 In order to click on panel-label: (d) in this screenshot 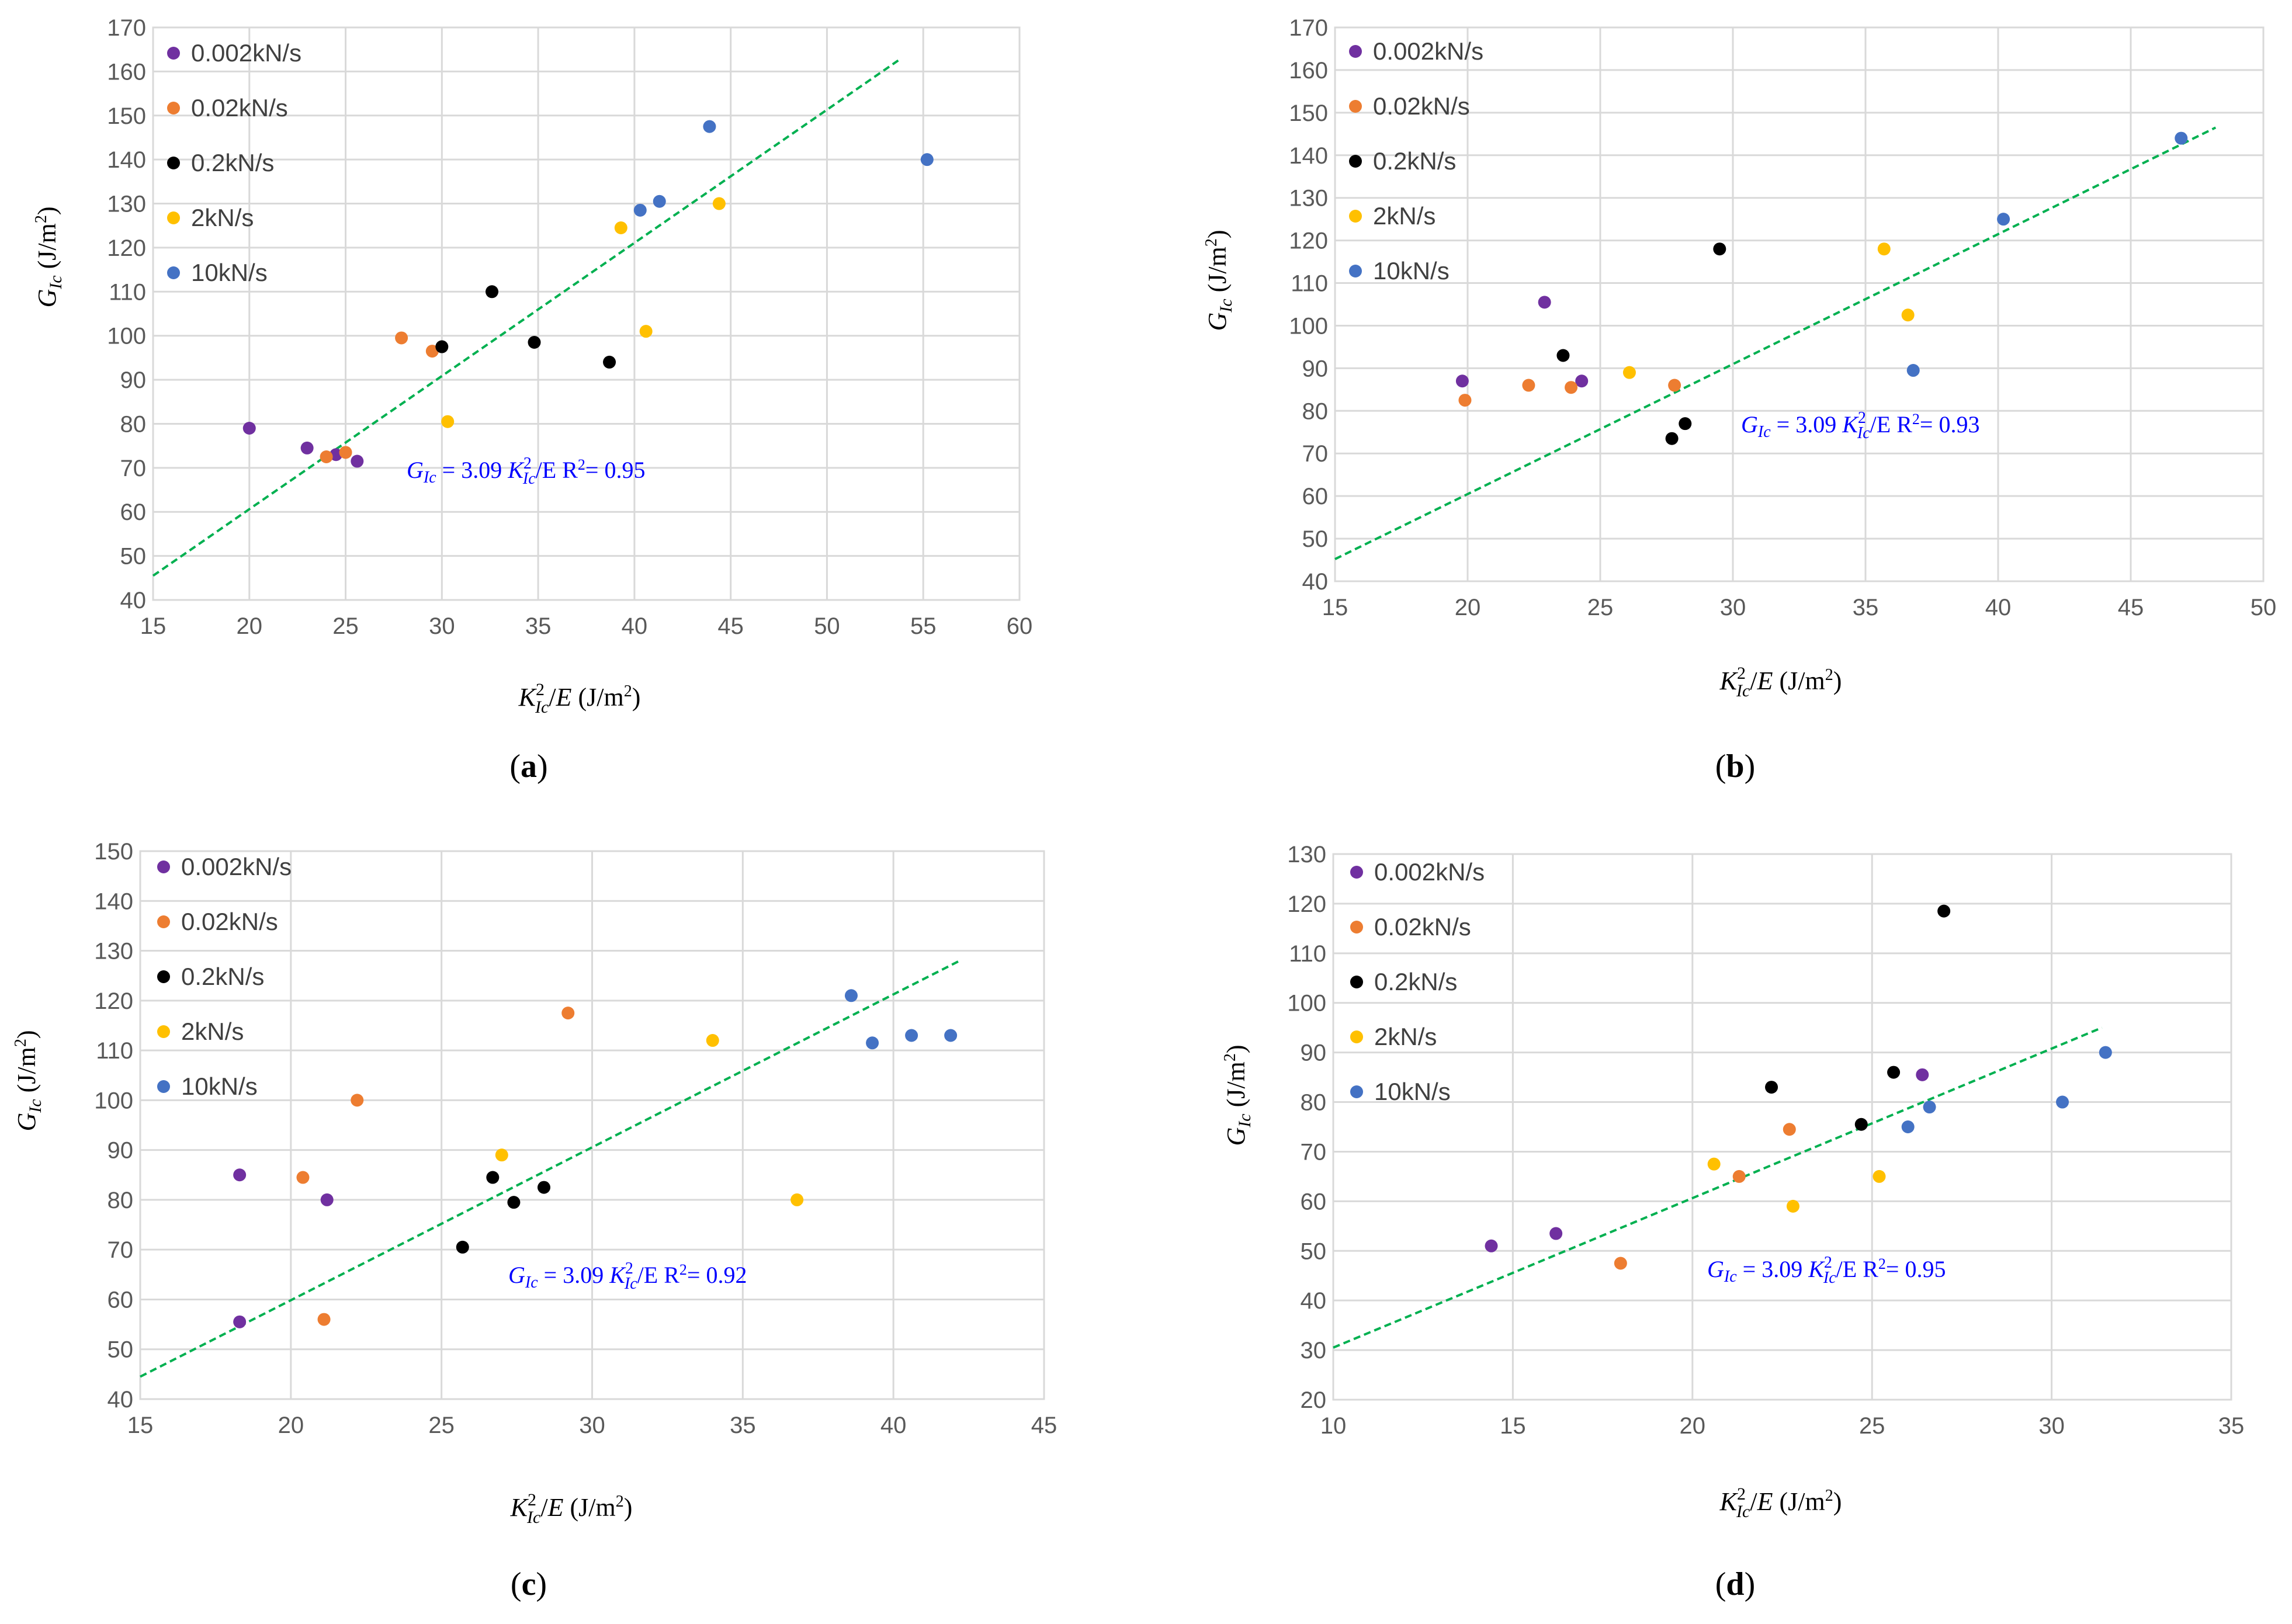, I will do `click(1735, 1584)`.